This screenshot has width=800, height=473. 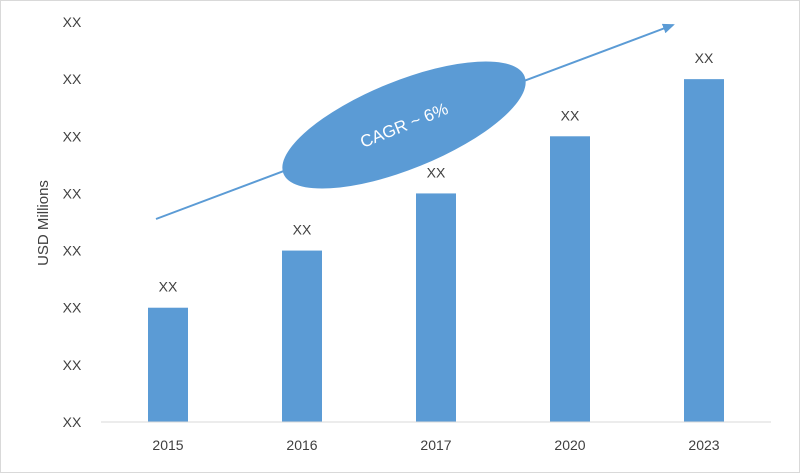 What do you see at coordinates (167, 445) in the screenshot?
I see `x-tick-label: 2015` at bounding box center [167, 445].